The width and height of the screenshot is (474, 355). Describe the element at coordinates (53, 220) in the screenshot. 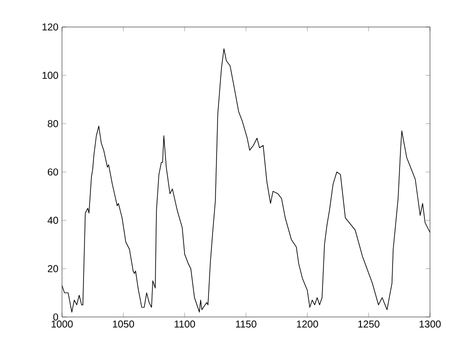

I see `y-tick-label: 40` at that location.